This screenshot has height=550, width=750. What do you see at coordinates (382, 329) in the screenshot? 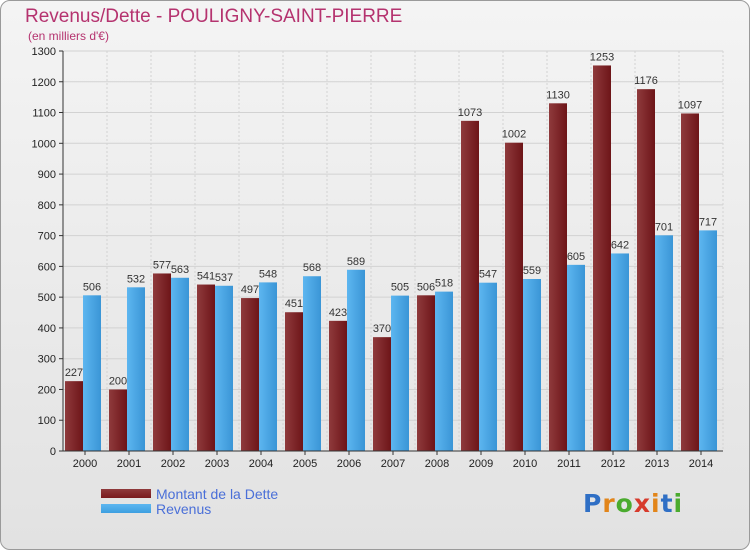
I see `data-label-dette: 370` at bounding box center [382, 329].